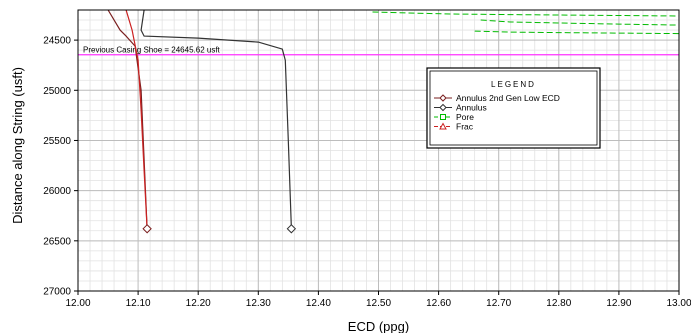 The height and width of the screenshot is (333, 691). I want to click on y-tick-label: 26500, so click(57, 241).